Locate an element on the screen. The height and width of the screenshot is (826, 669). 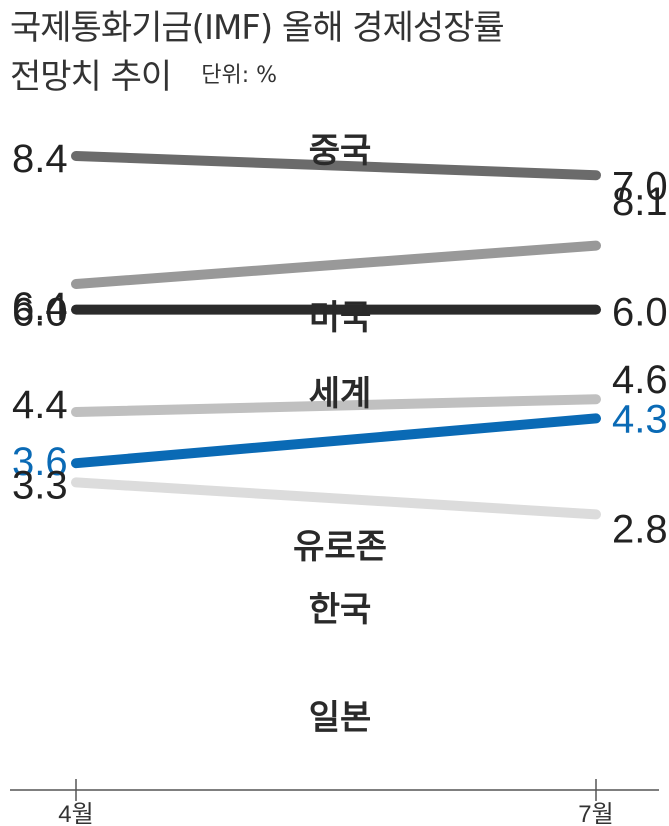
value-label-end: 6.0 is located at coordinates (640, 313).